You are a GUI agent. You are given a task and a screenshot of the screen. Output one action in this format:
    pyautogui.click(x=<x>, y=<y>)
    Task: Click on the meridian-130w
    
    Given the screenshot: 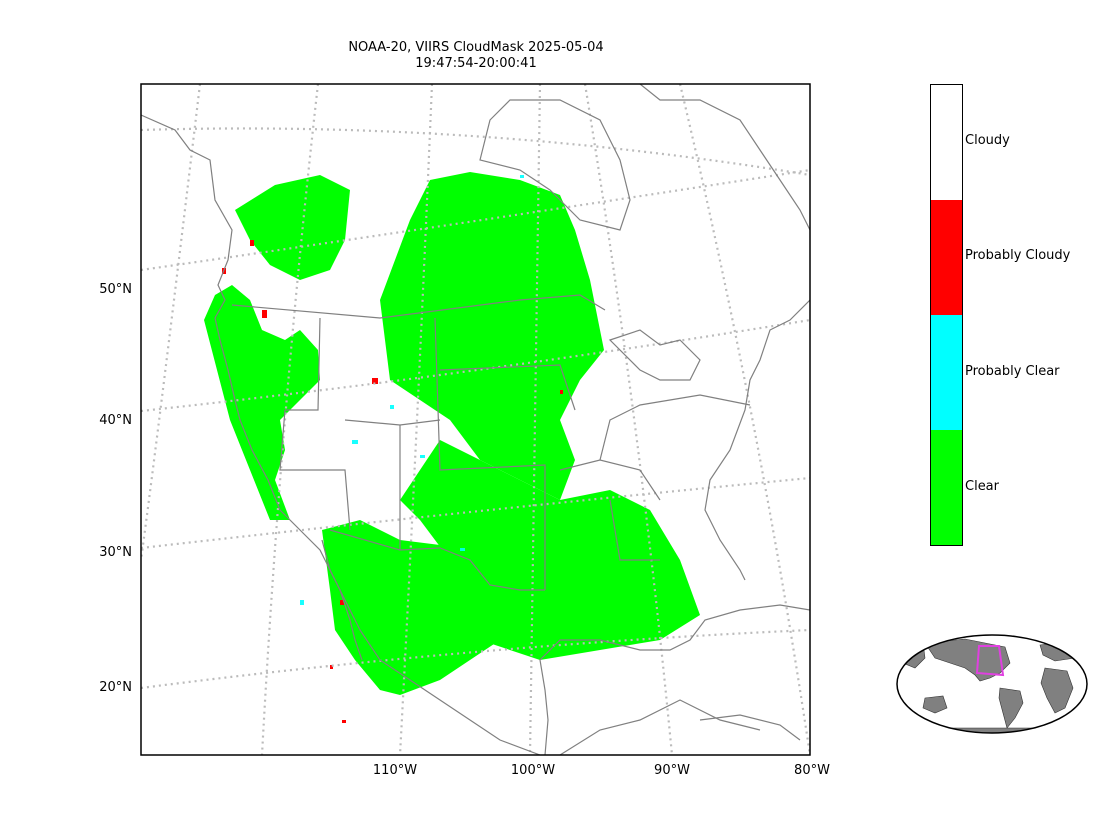 What is the action you would take?
    pyautogui.click(x=171, y=322)
    